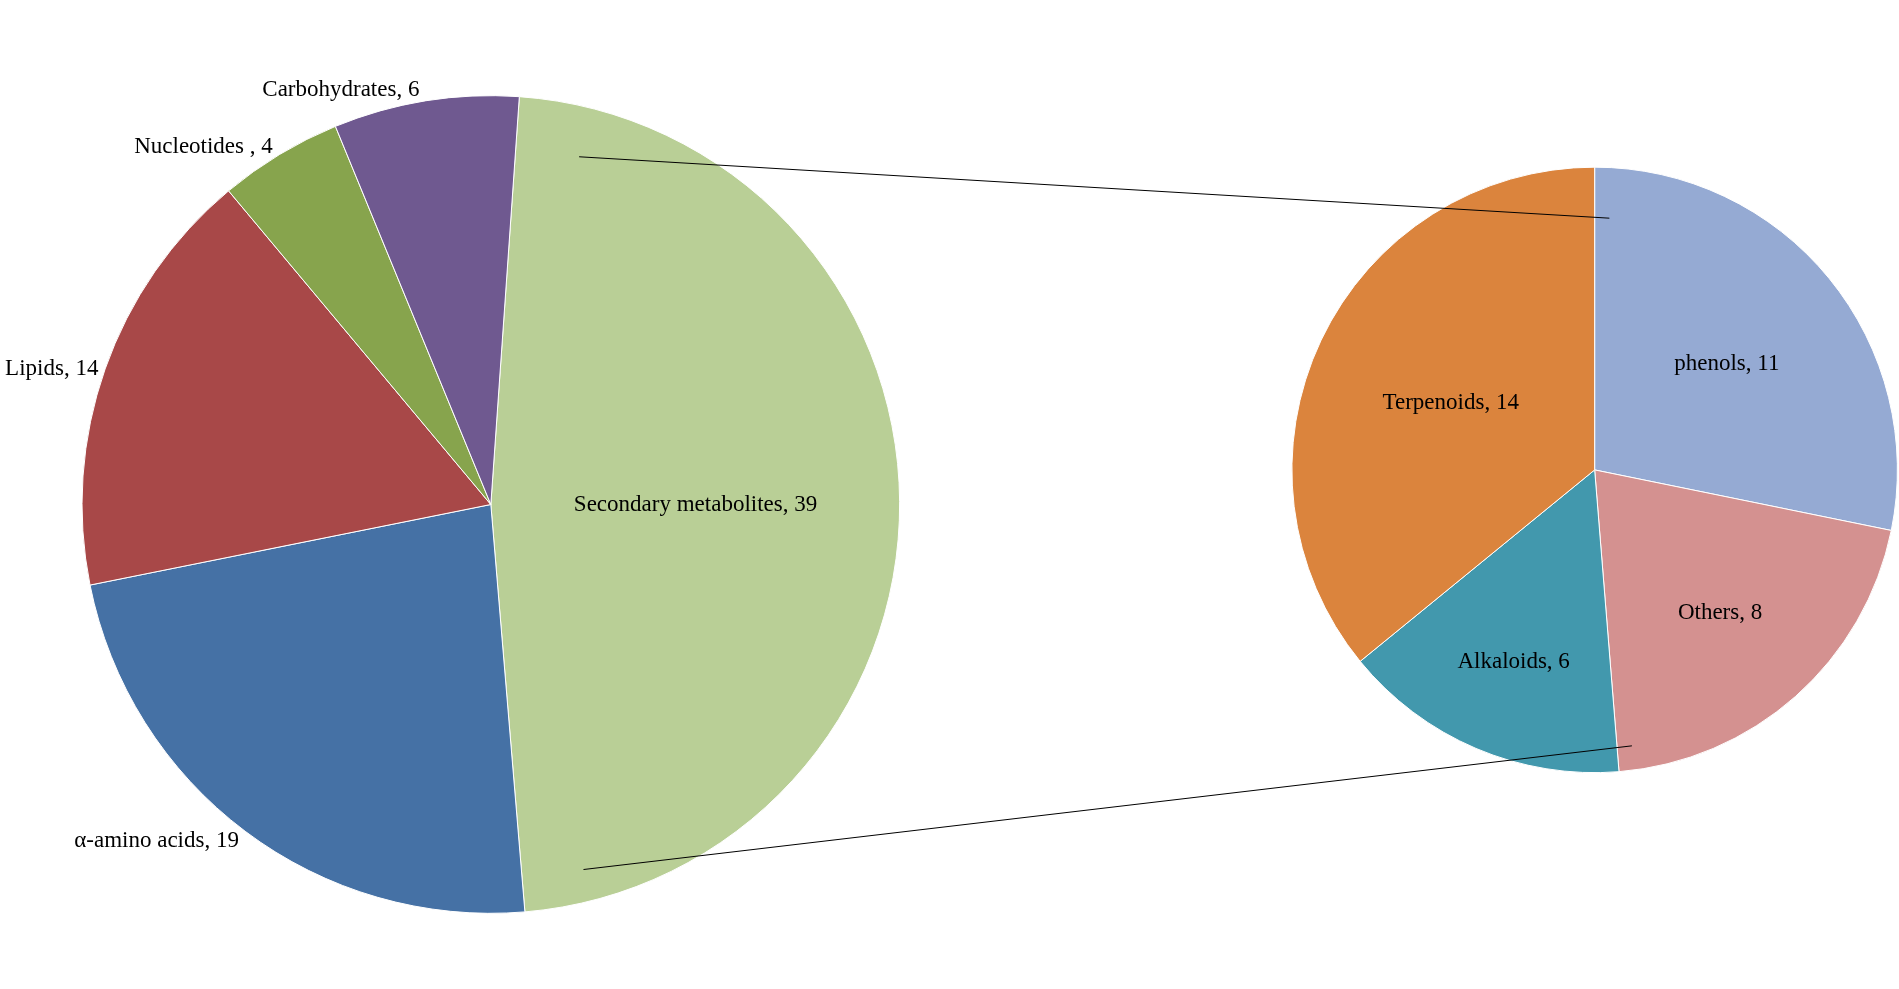 This screenshot has width=1899, height=989. Describe the element at coordinates (1451, 402) in the screenshot. I see `slice-label: Terpenoids, 14` at that location.